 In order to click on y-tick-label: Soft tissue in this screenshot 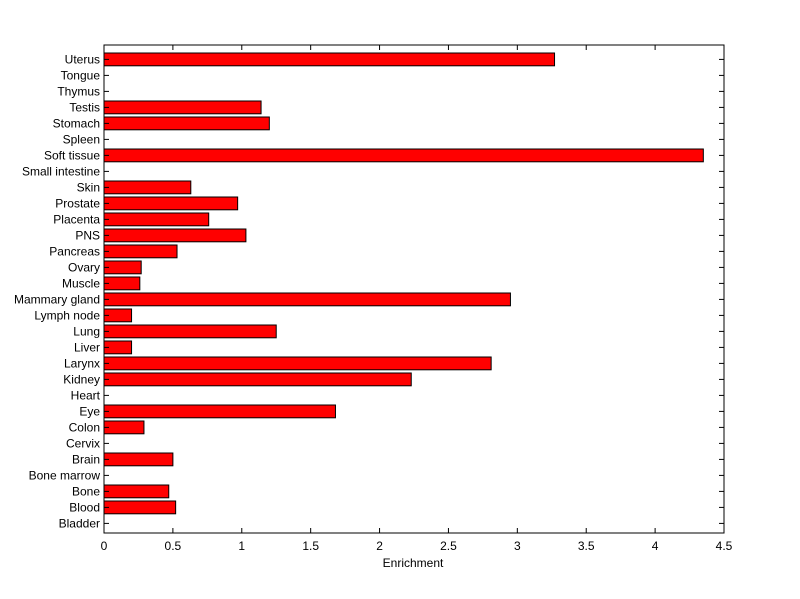, I will do `click(72, 155)`.